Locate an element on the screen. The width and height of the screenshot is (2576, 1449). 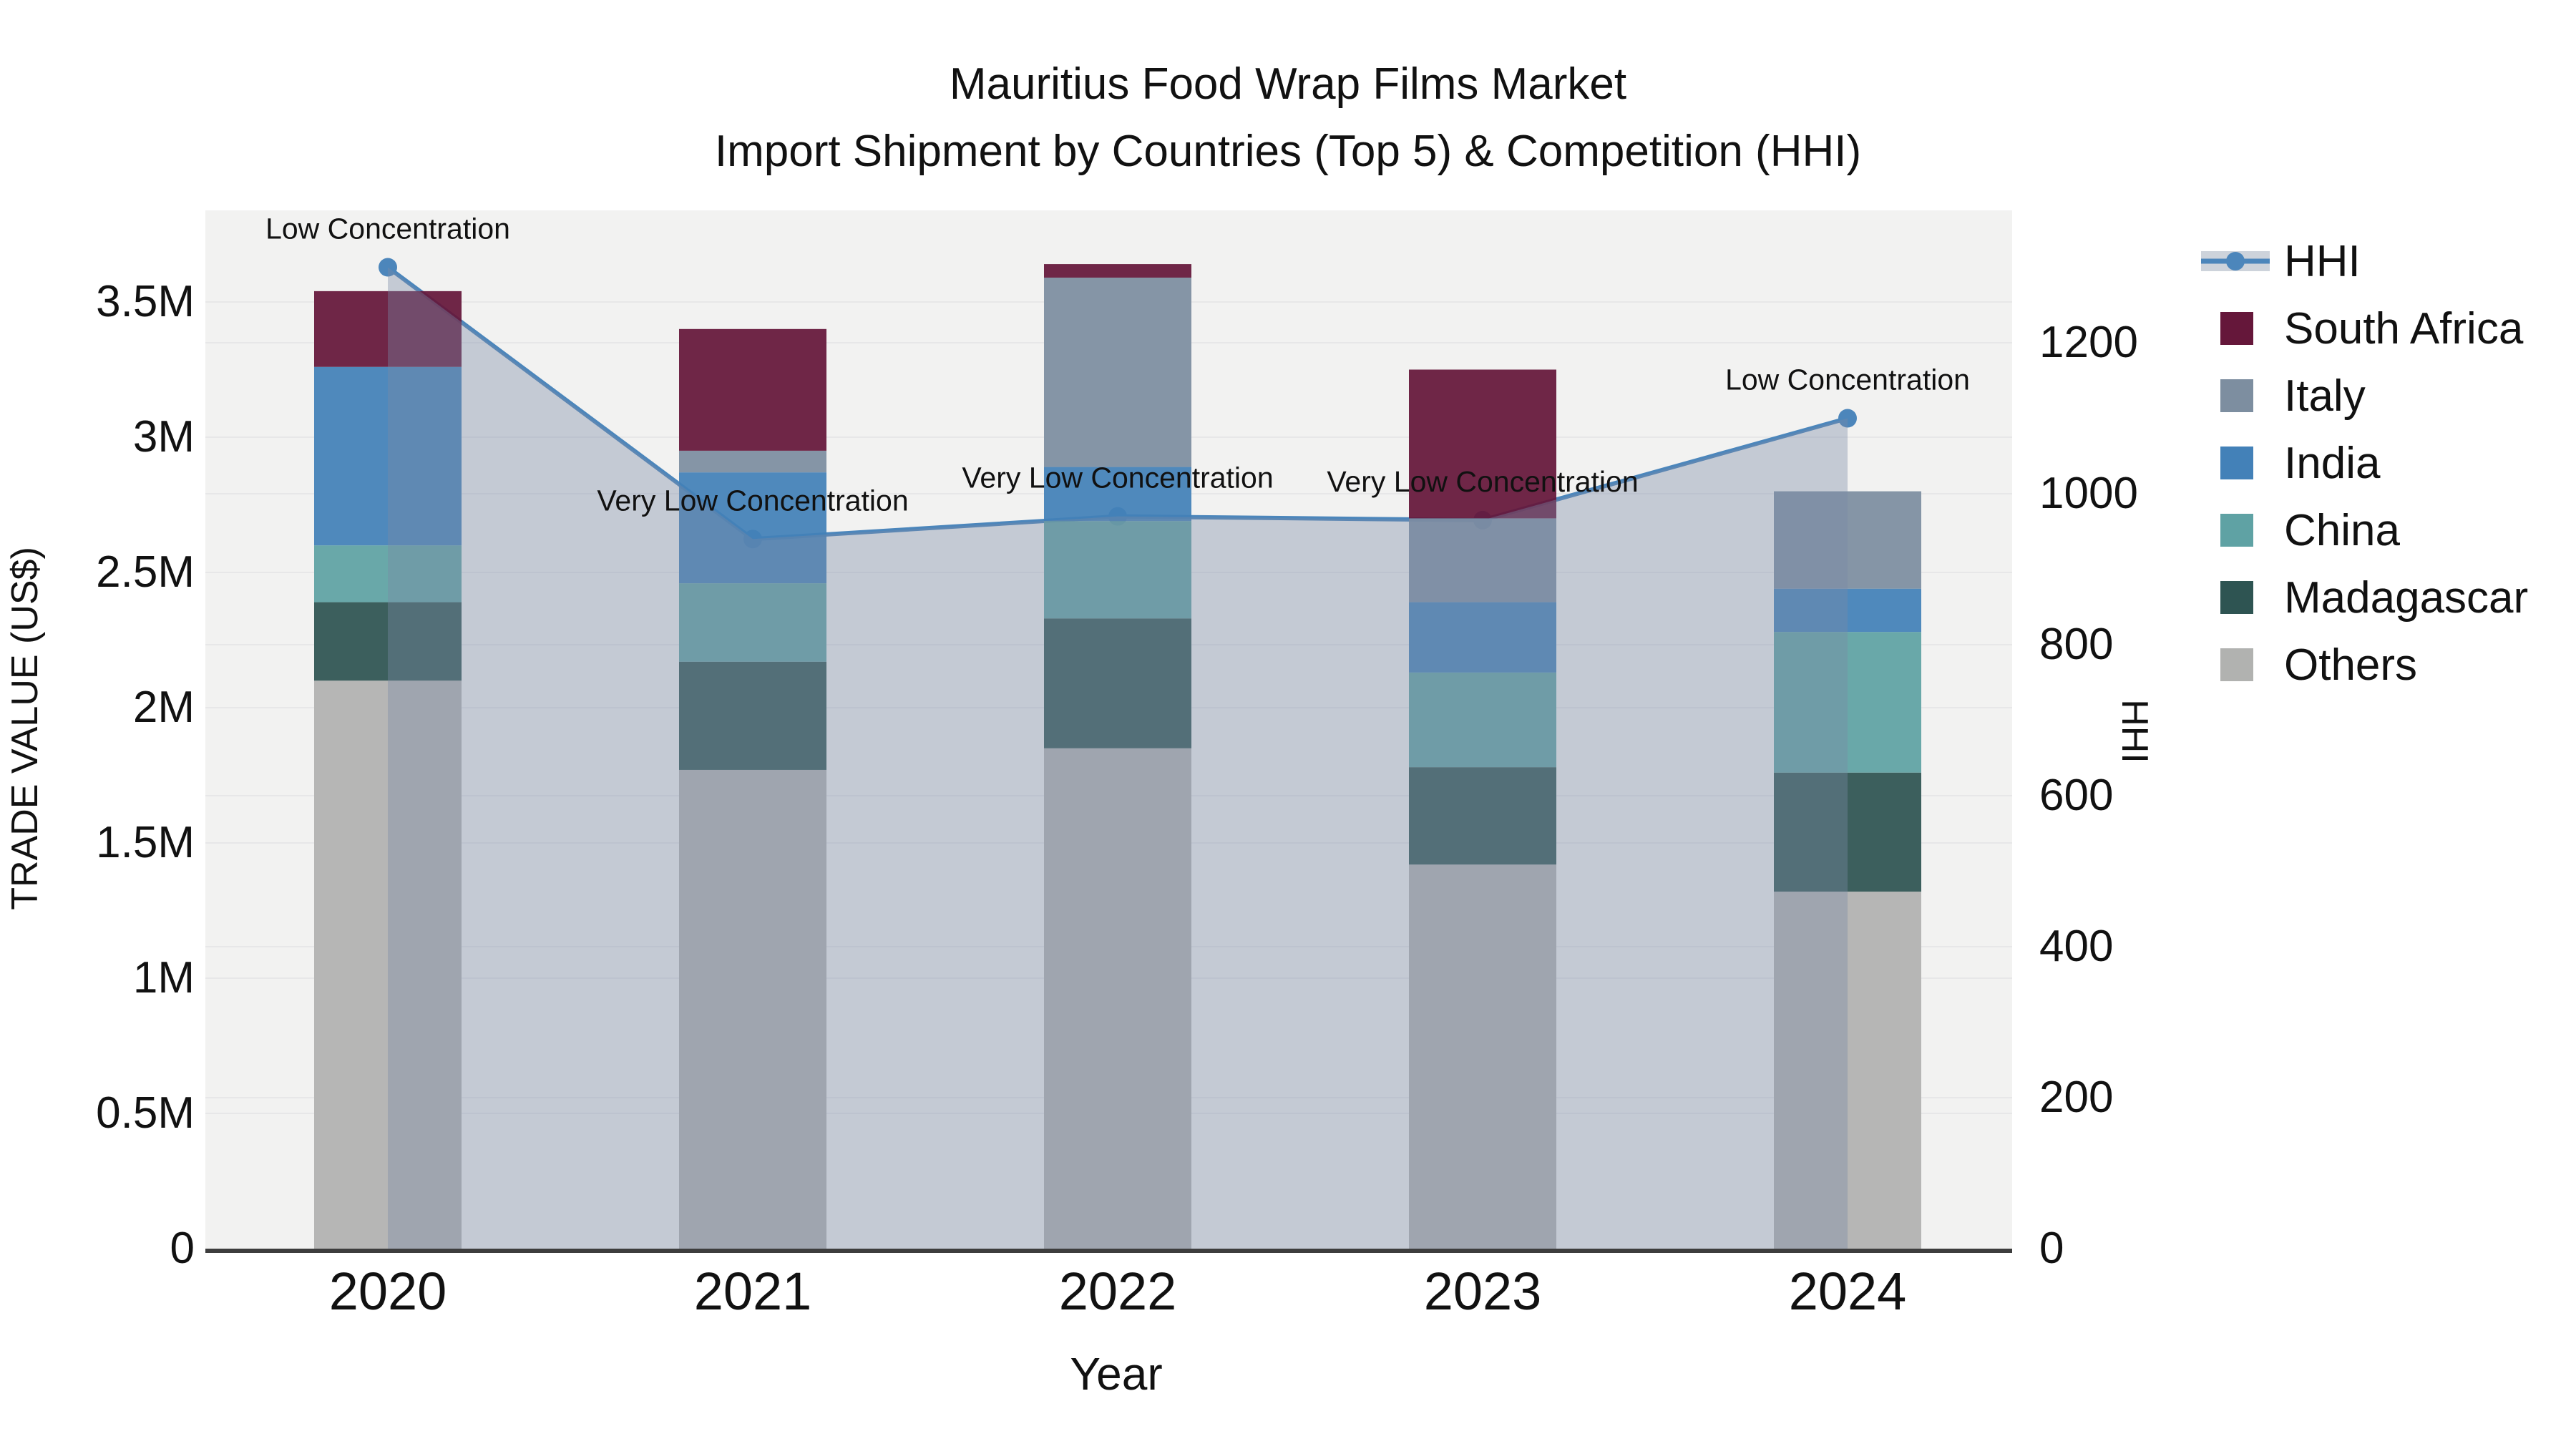
legend-item-south-africa: South Africa is located at coordinates (2372, 328).